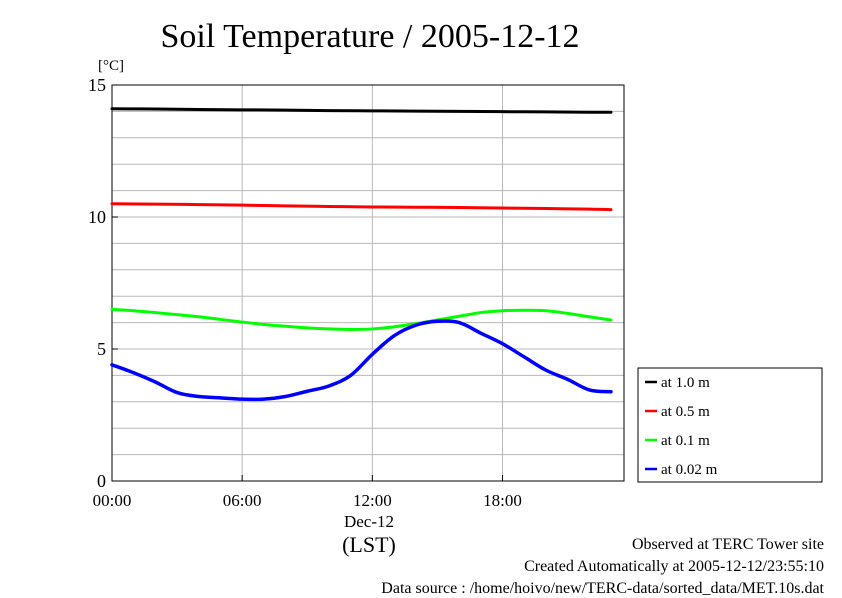 The width and height of the screenshot is (842, 598). Describe the element at coordinates (685, 412) in the screenshot. I see `legend-label-at-0-5-m: at 0.5 m` at that location.